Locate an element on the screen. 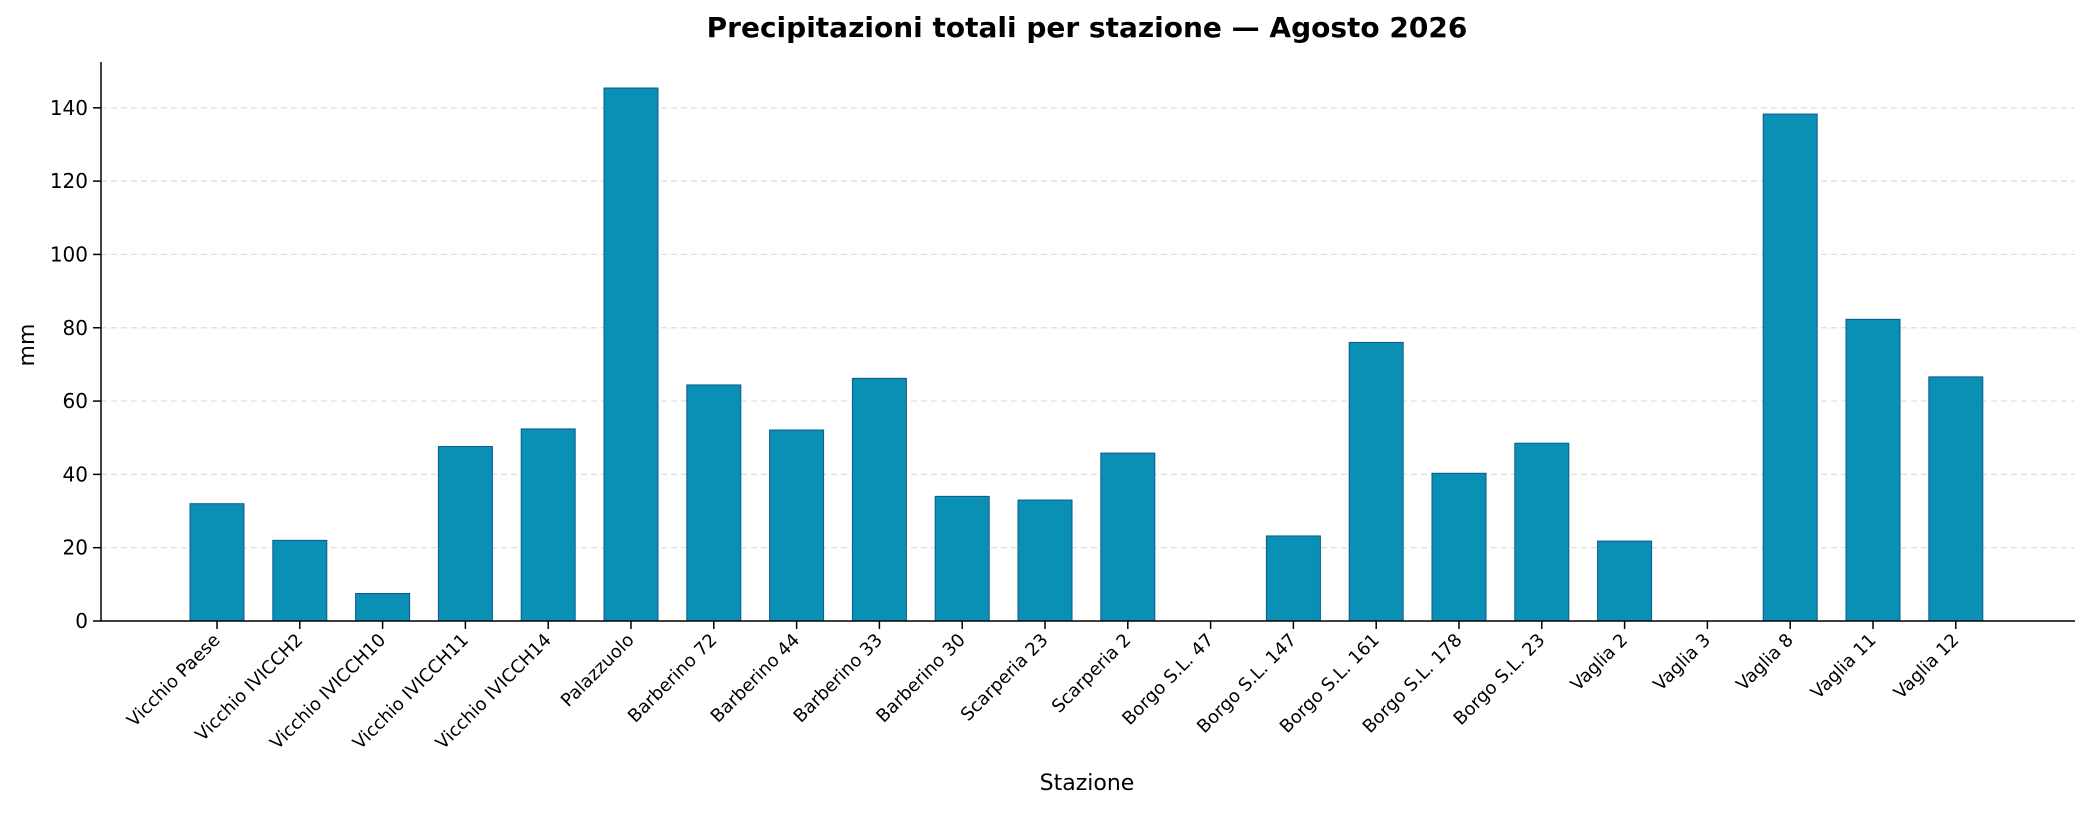 This screenshot has height=813, width=2085. y-tick-label: 80 is located at coordinates (75, 328).